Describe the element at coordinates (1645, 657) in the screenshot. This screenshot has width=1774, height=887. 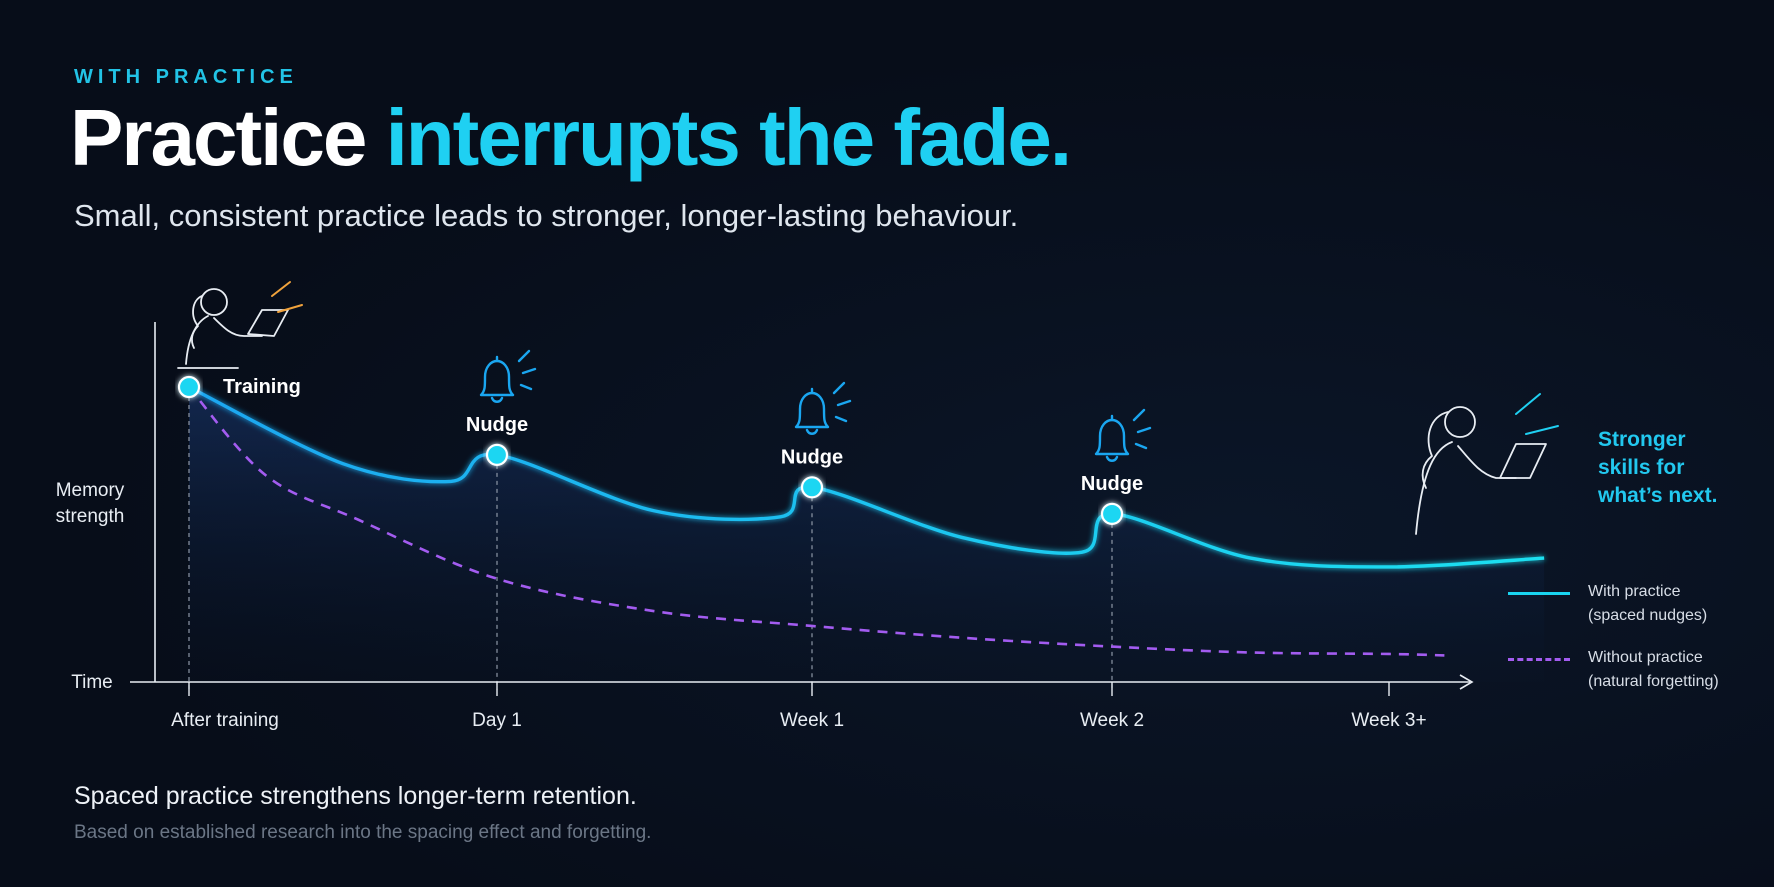
I see `legend-line: Without practice` at that location.